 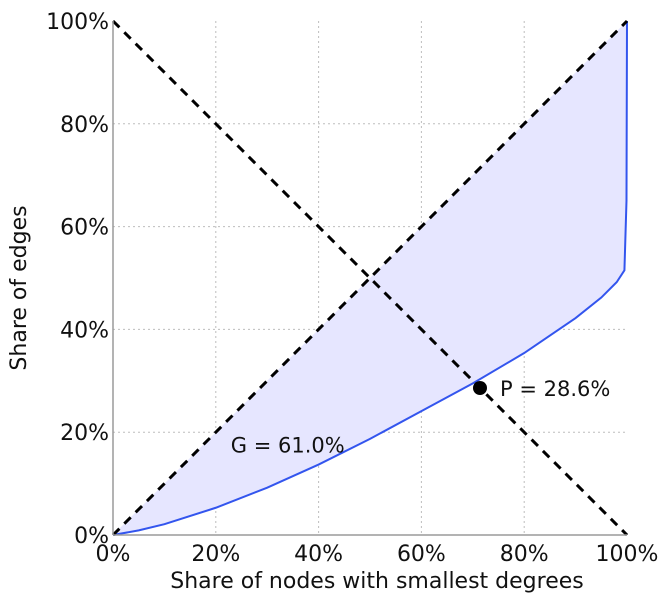 I want to click on x-tick-label: 20%, so click(x=215, y=554).